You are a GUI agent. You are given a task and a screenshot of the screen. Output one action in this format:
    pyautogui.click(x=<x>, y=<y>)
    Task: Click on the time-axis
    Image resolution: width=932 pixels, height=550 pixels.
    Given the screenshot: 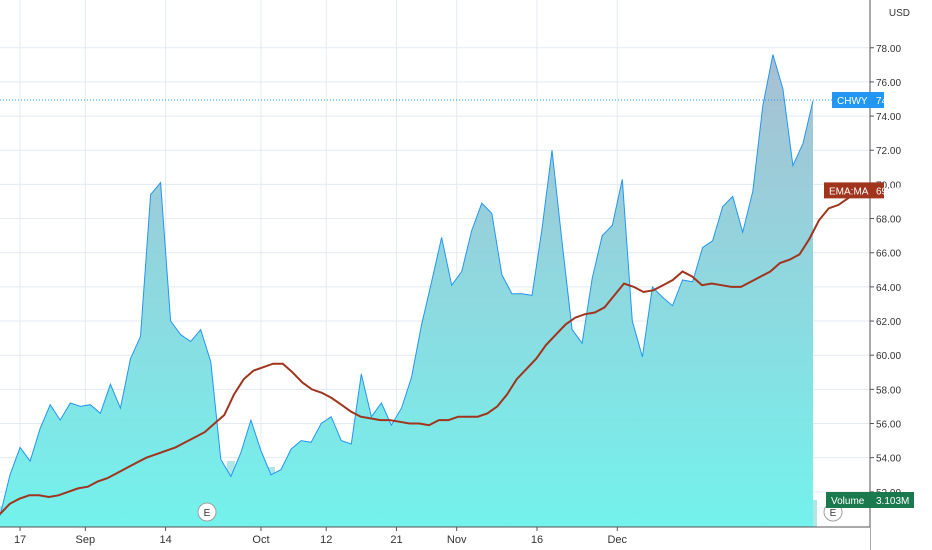 What is the action you would take?
    pyautogui.click(x=435, y=538)
    